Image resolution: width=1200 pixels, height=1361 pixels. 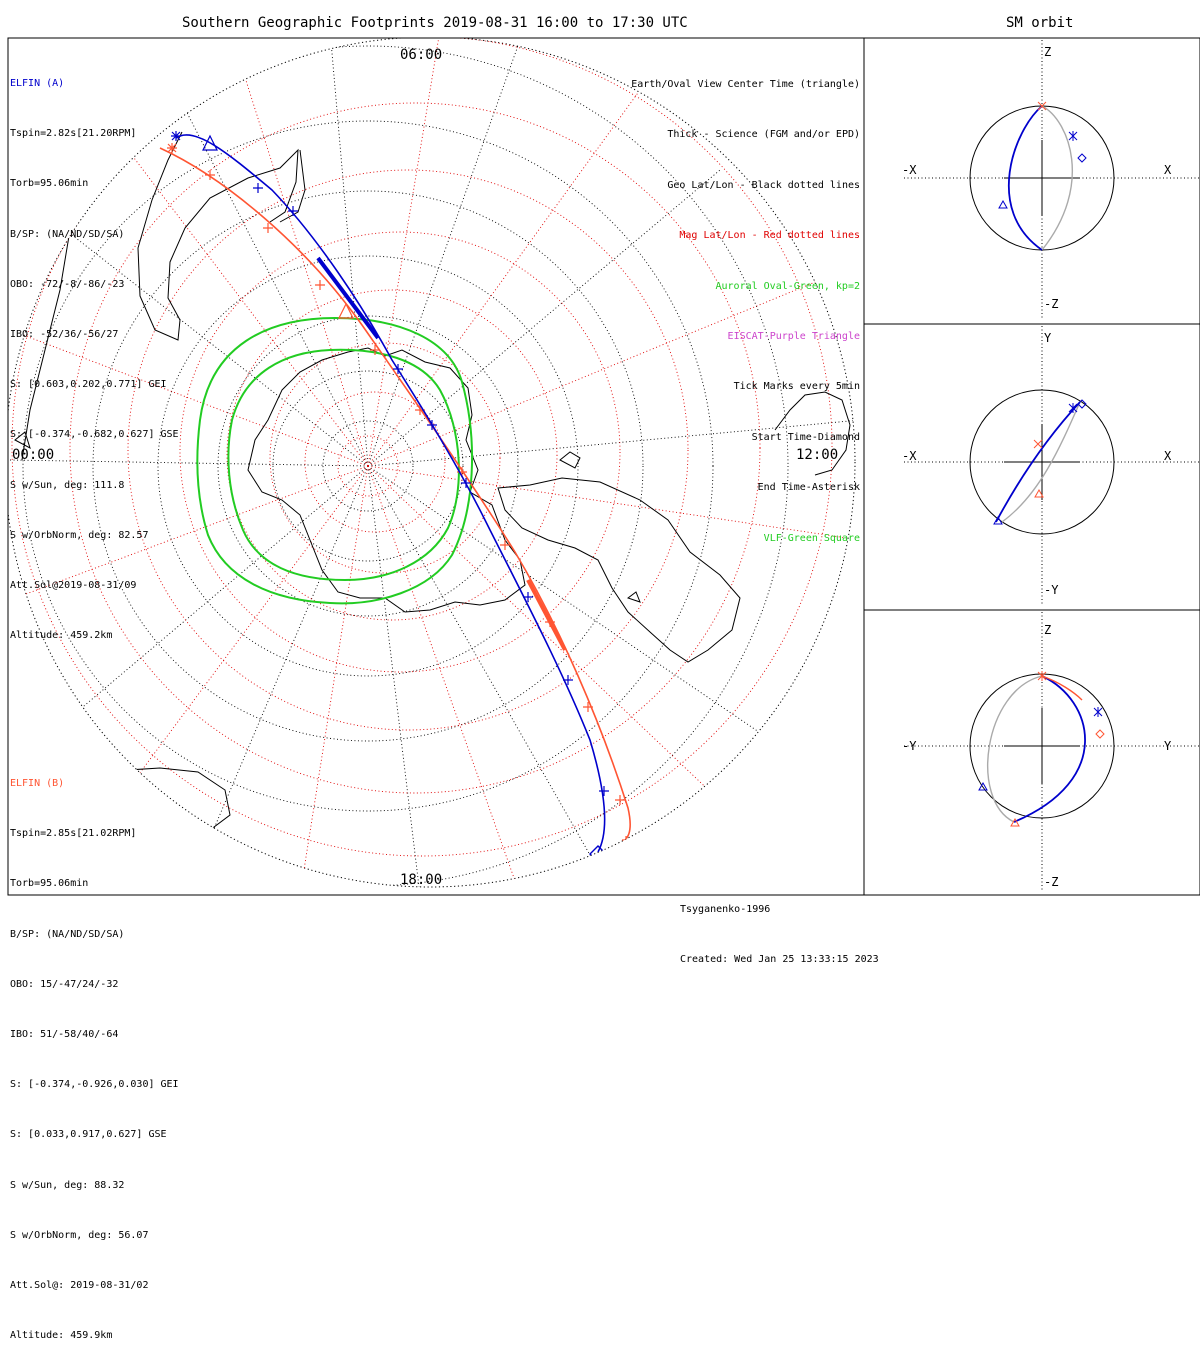 What do you see at coordinates (811, 538) in the screenshot?
I see `legend-item: VLF-Green Square` at bounding box center [811, 538].